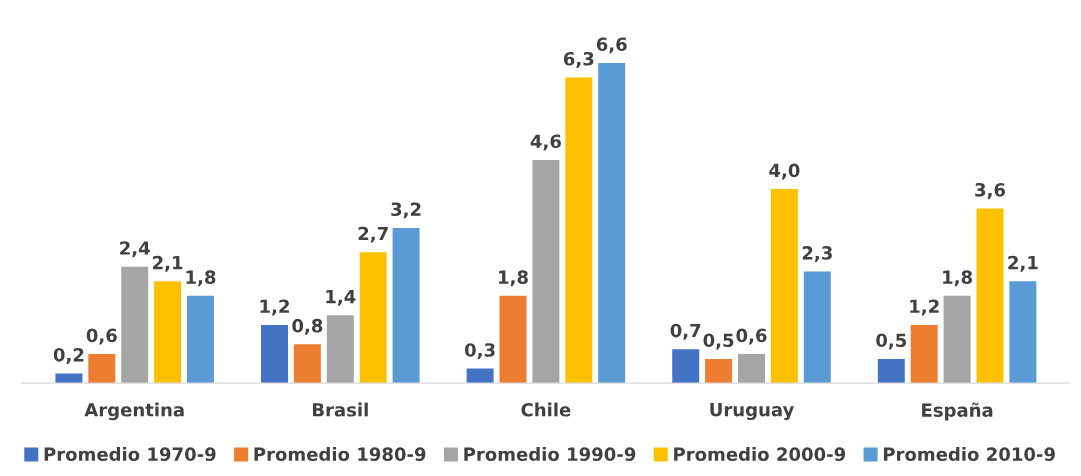  What do you see at coordinates (550, 454) in the screenshot?
I see `legend-label: Promedio 1990-9` at bounding box center [550, 454].